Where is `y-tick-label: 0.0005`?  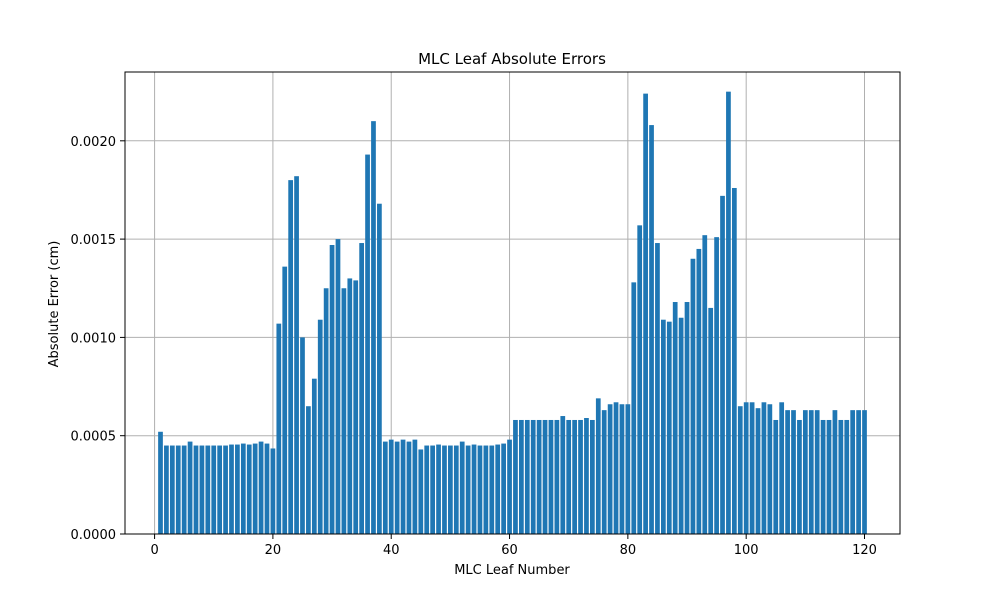 y-tick-label: 0.0005 is located at coordinates (94, 437).